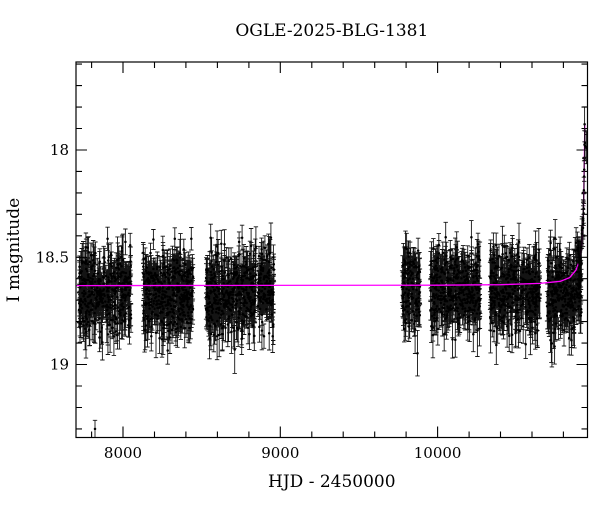 Image resolution: width=600 pixels, height=512 pixels. What do you see at coordinates (280, 453) in the screenshot?
I see `x-tick-label: 9000` at bounding box center [280, 453].